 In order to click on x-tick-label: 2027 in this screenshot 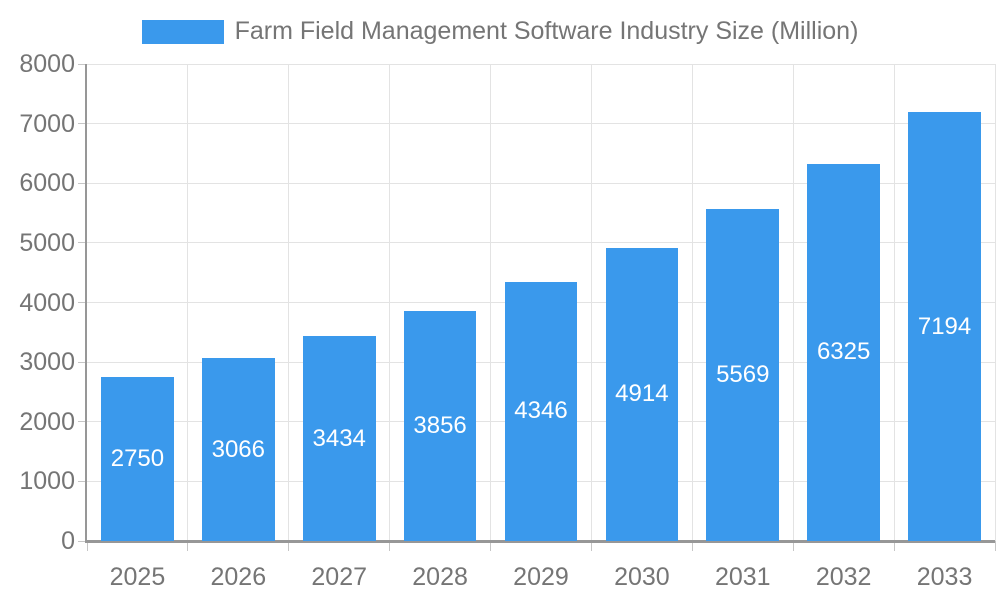, I will do `click(339, 577)`.